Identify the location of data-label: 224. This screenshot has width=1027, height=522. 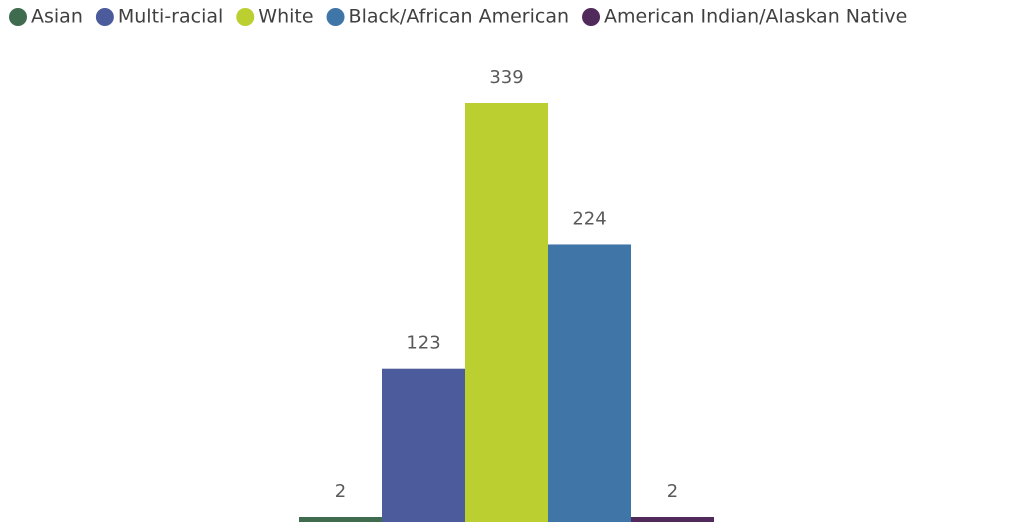
(589, 218).